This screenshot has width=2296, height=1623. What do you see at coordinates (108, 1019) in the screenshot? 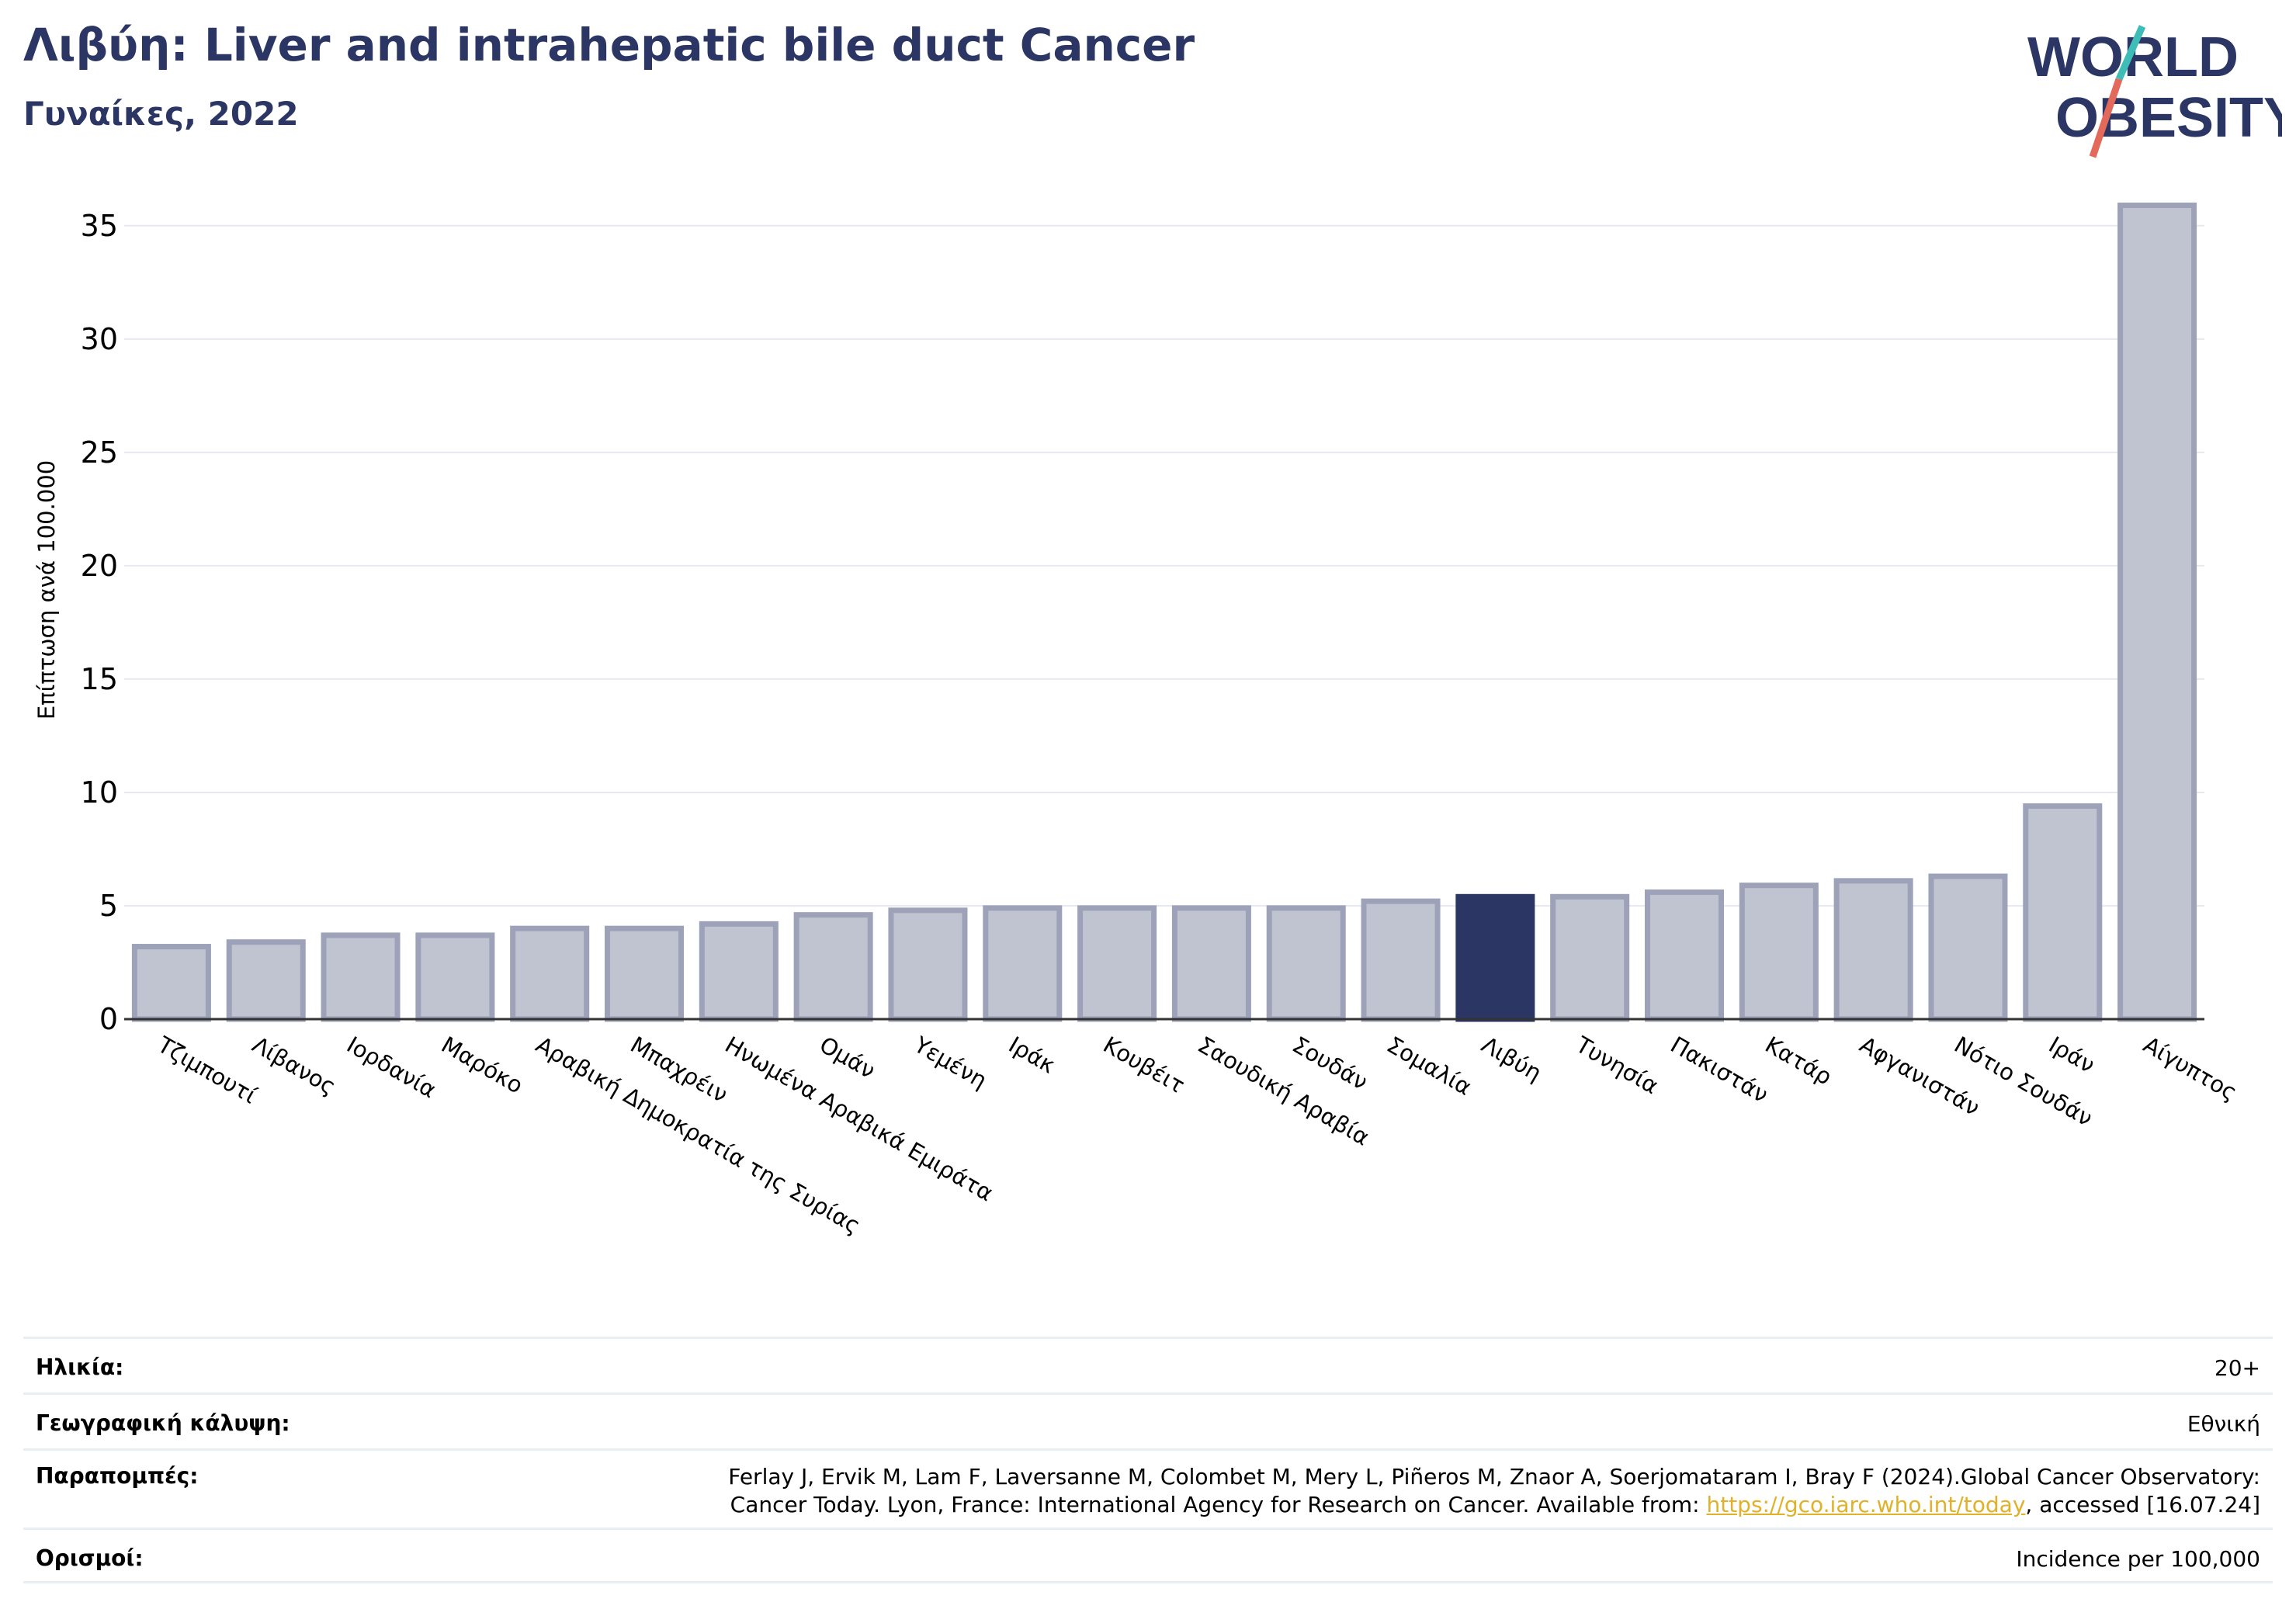
I see `y-tick-label: 0` at bounding box center [108, 1019].